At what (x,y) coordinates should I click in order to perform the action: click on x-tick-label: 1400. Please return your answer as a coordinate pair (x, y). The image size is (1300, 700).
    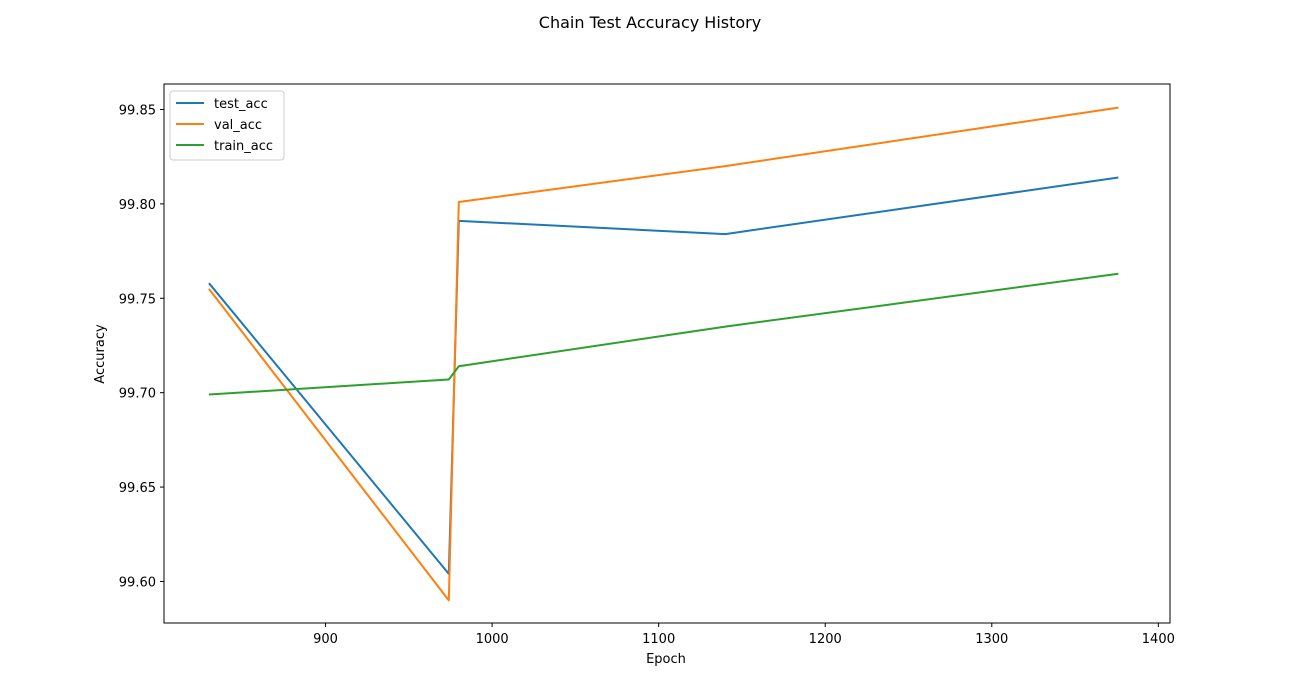
    Looking at the image, I should click on (1158, 639).